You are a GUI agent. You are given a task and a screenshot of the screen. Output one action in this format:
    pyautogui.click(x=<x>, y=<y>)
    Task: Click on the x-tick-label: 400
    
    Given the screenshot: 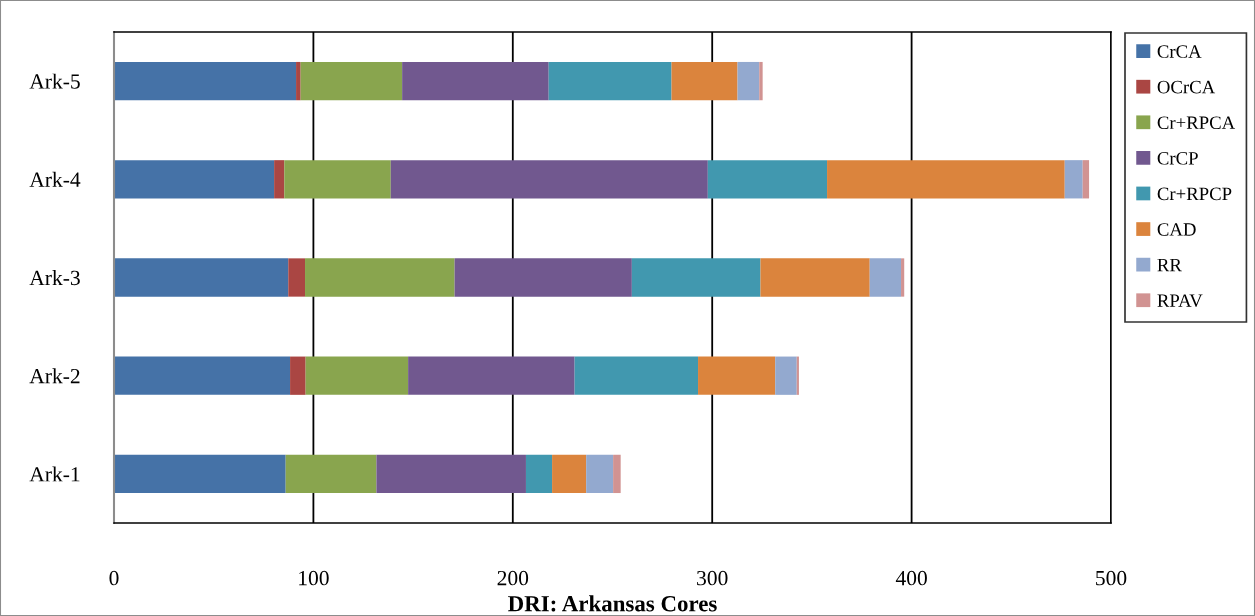 What is the action you would take?
    pyautogui.click(x=911, y=578)
    